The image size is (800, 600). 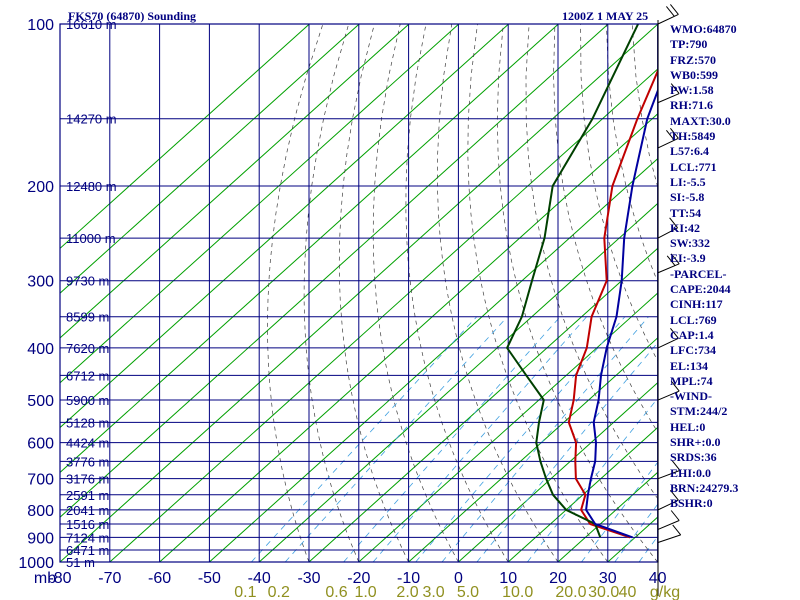 I want to click on stat-item: SW:332, so click(x=690, y=243).